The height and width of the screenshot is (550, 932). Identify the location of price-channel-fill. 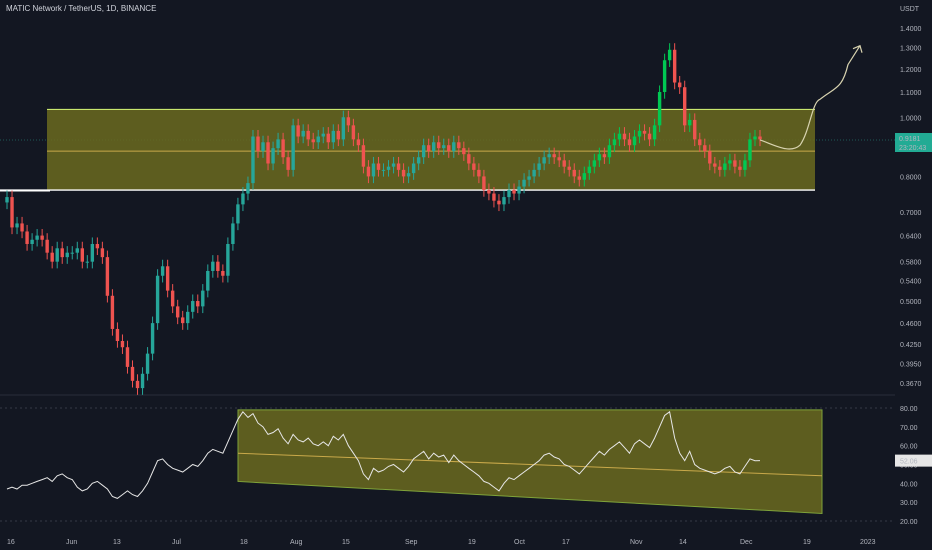
(431, 150).